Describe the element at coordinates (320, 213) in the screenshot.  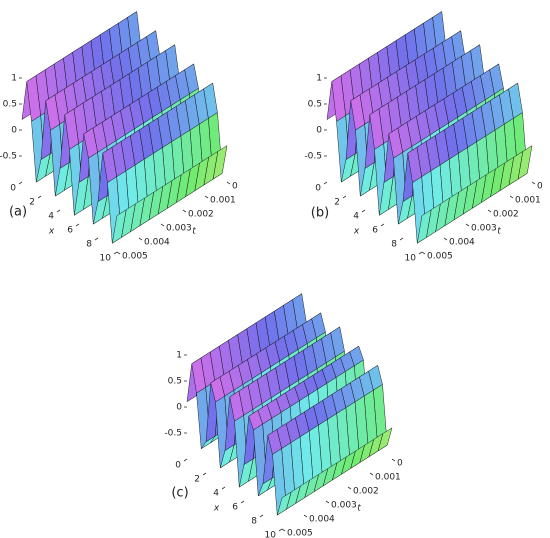
I see `panel-label: (b)` at that location.